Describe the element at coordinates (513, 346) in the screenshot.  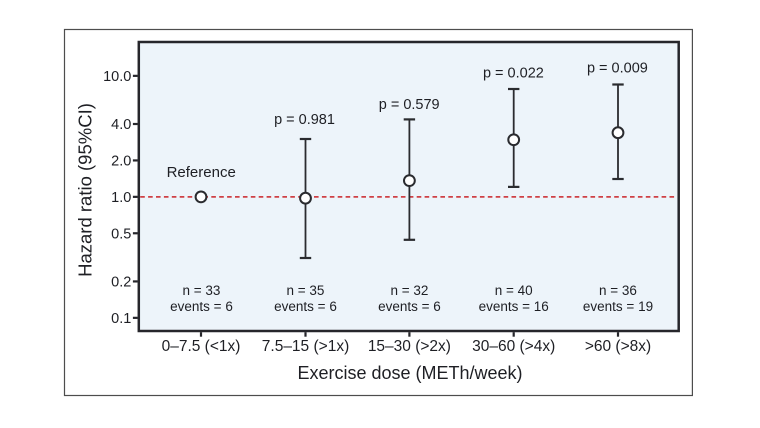
I see `svg-text: 30–60 (>4x)` at that location.